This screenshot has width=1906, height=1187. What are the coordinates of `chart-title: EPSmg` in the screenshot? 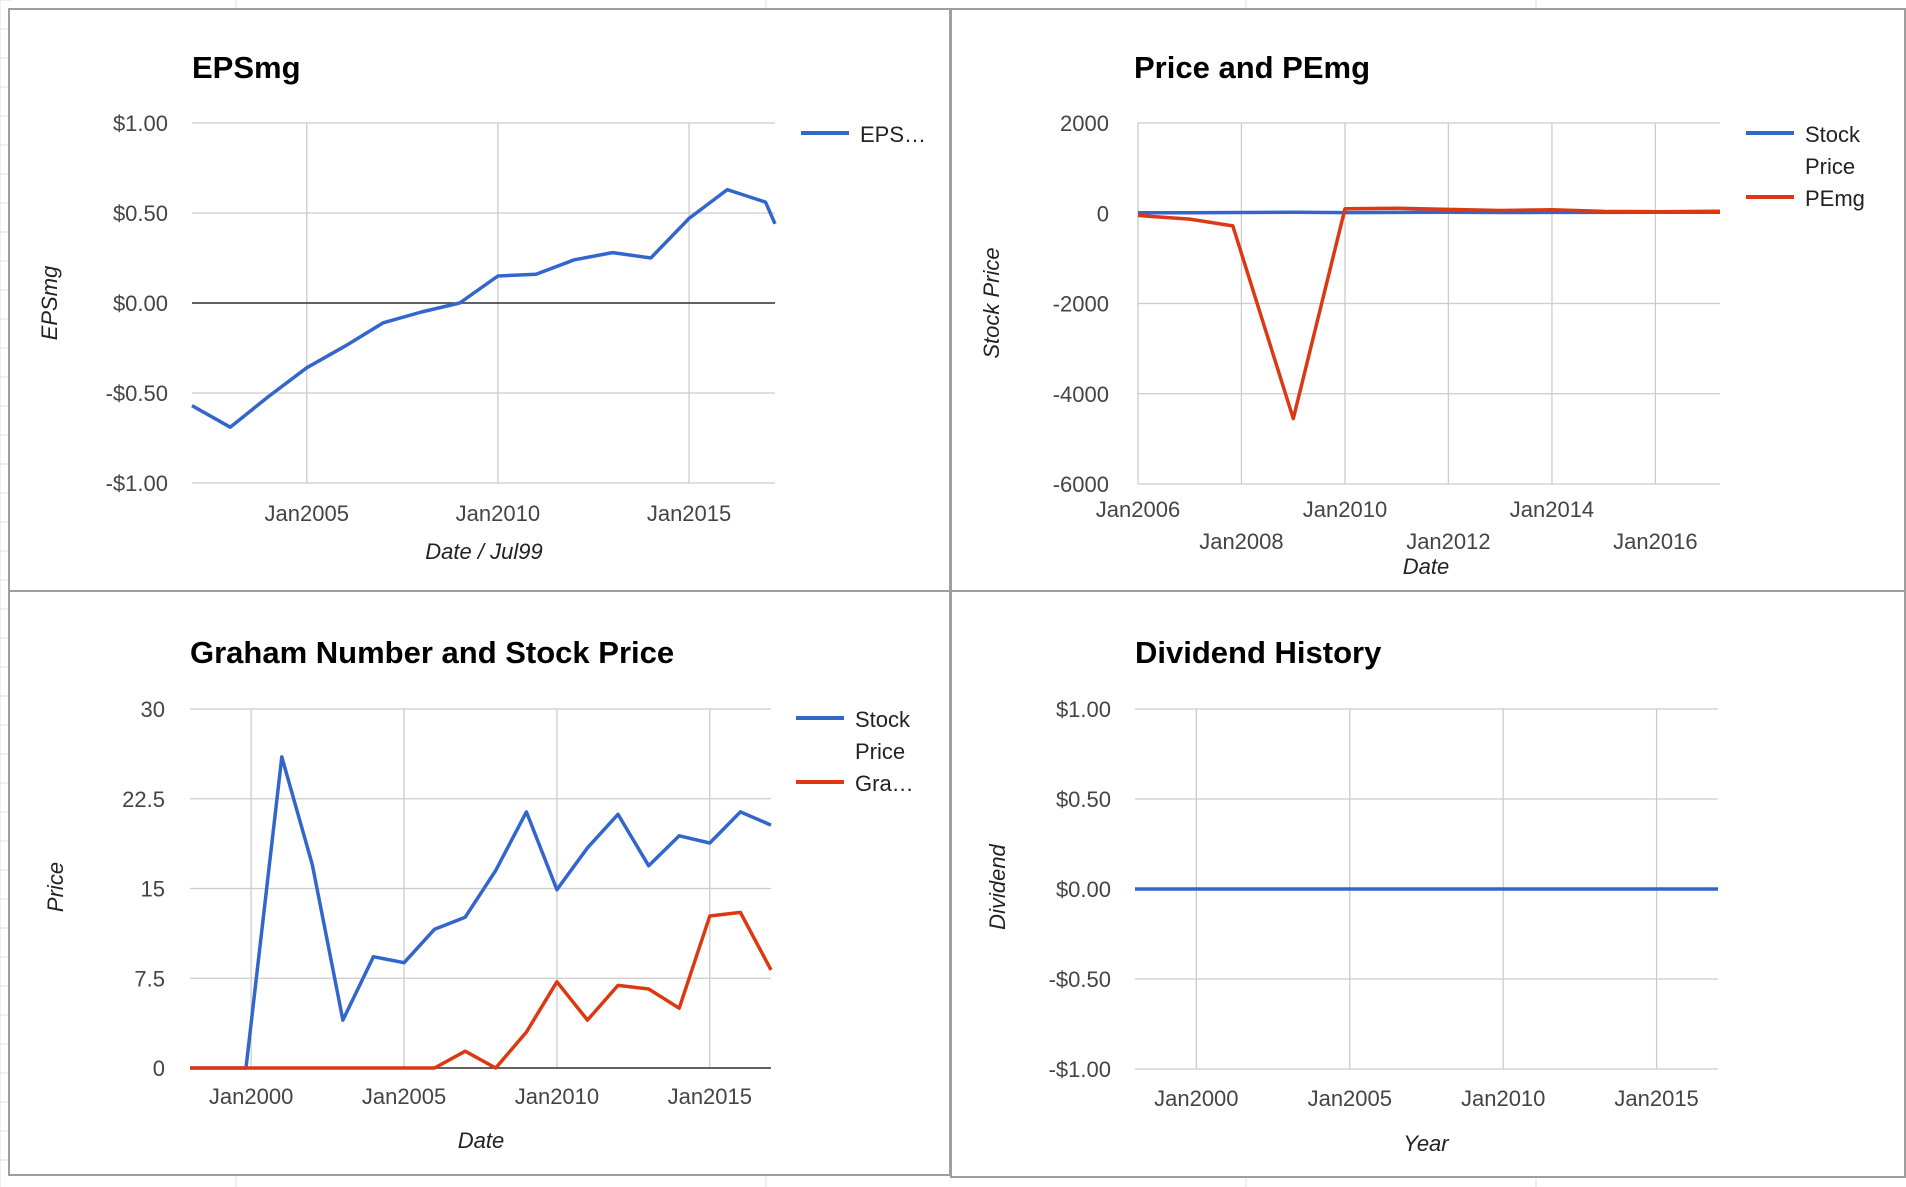 It's located at (246, 67).